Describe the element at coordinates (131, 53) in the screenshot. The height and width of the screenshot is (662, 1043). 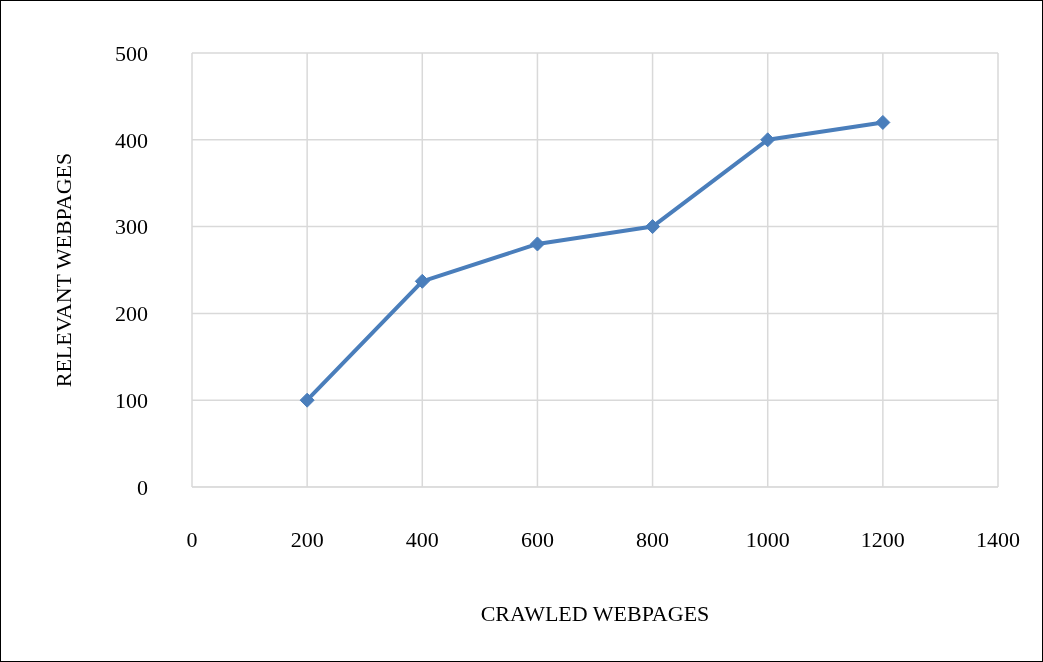
I see `y-tick-label: 500` at that location.